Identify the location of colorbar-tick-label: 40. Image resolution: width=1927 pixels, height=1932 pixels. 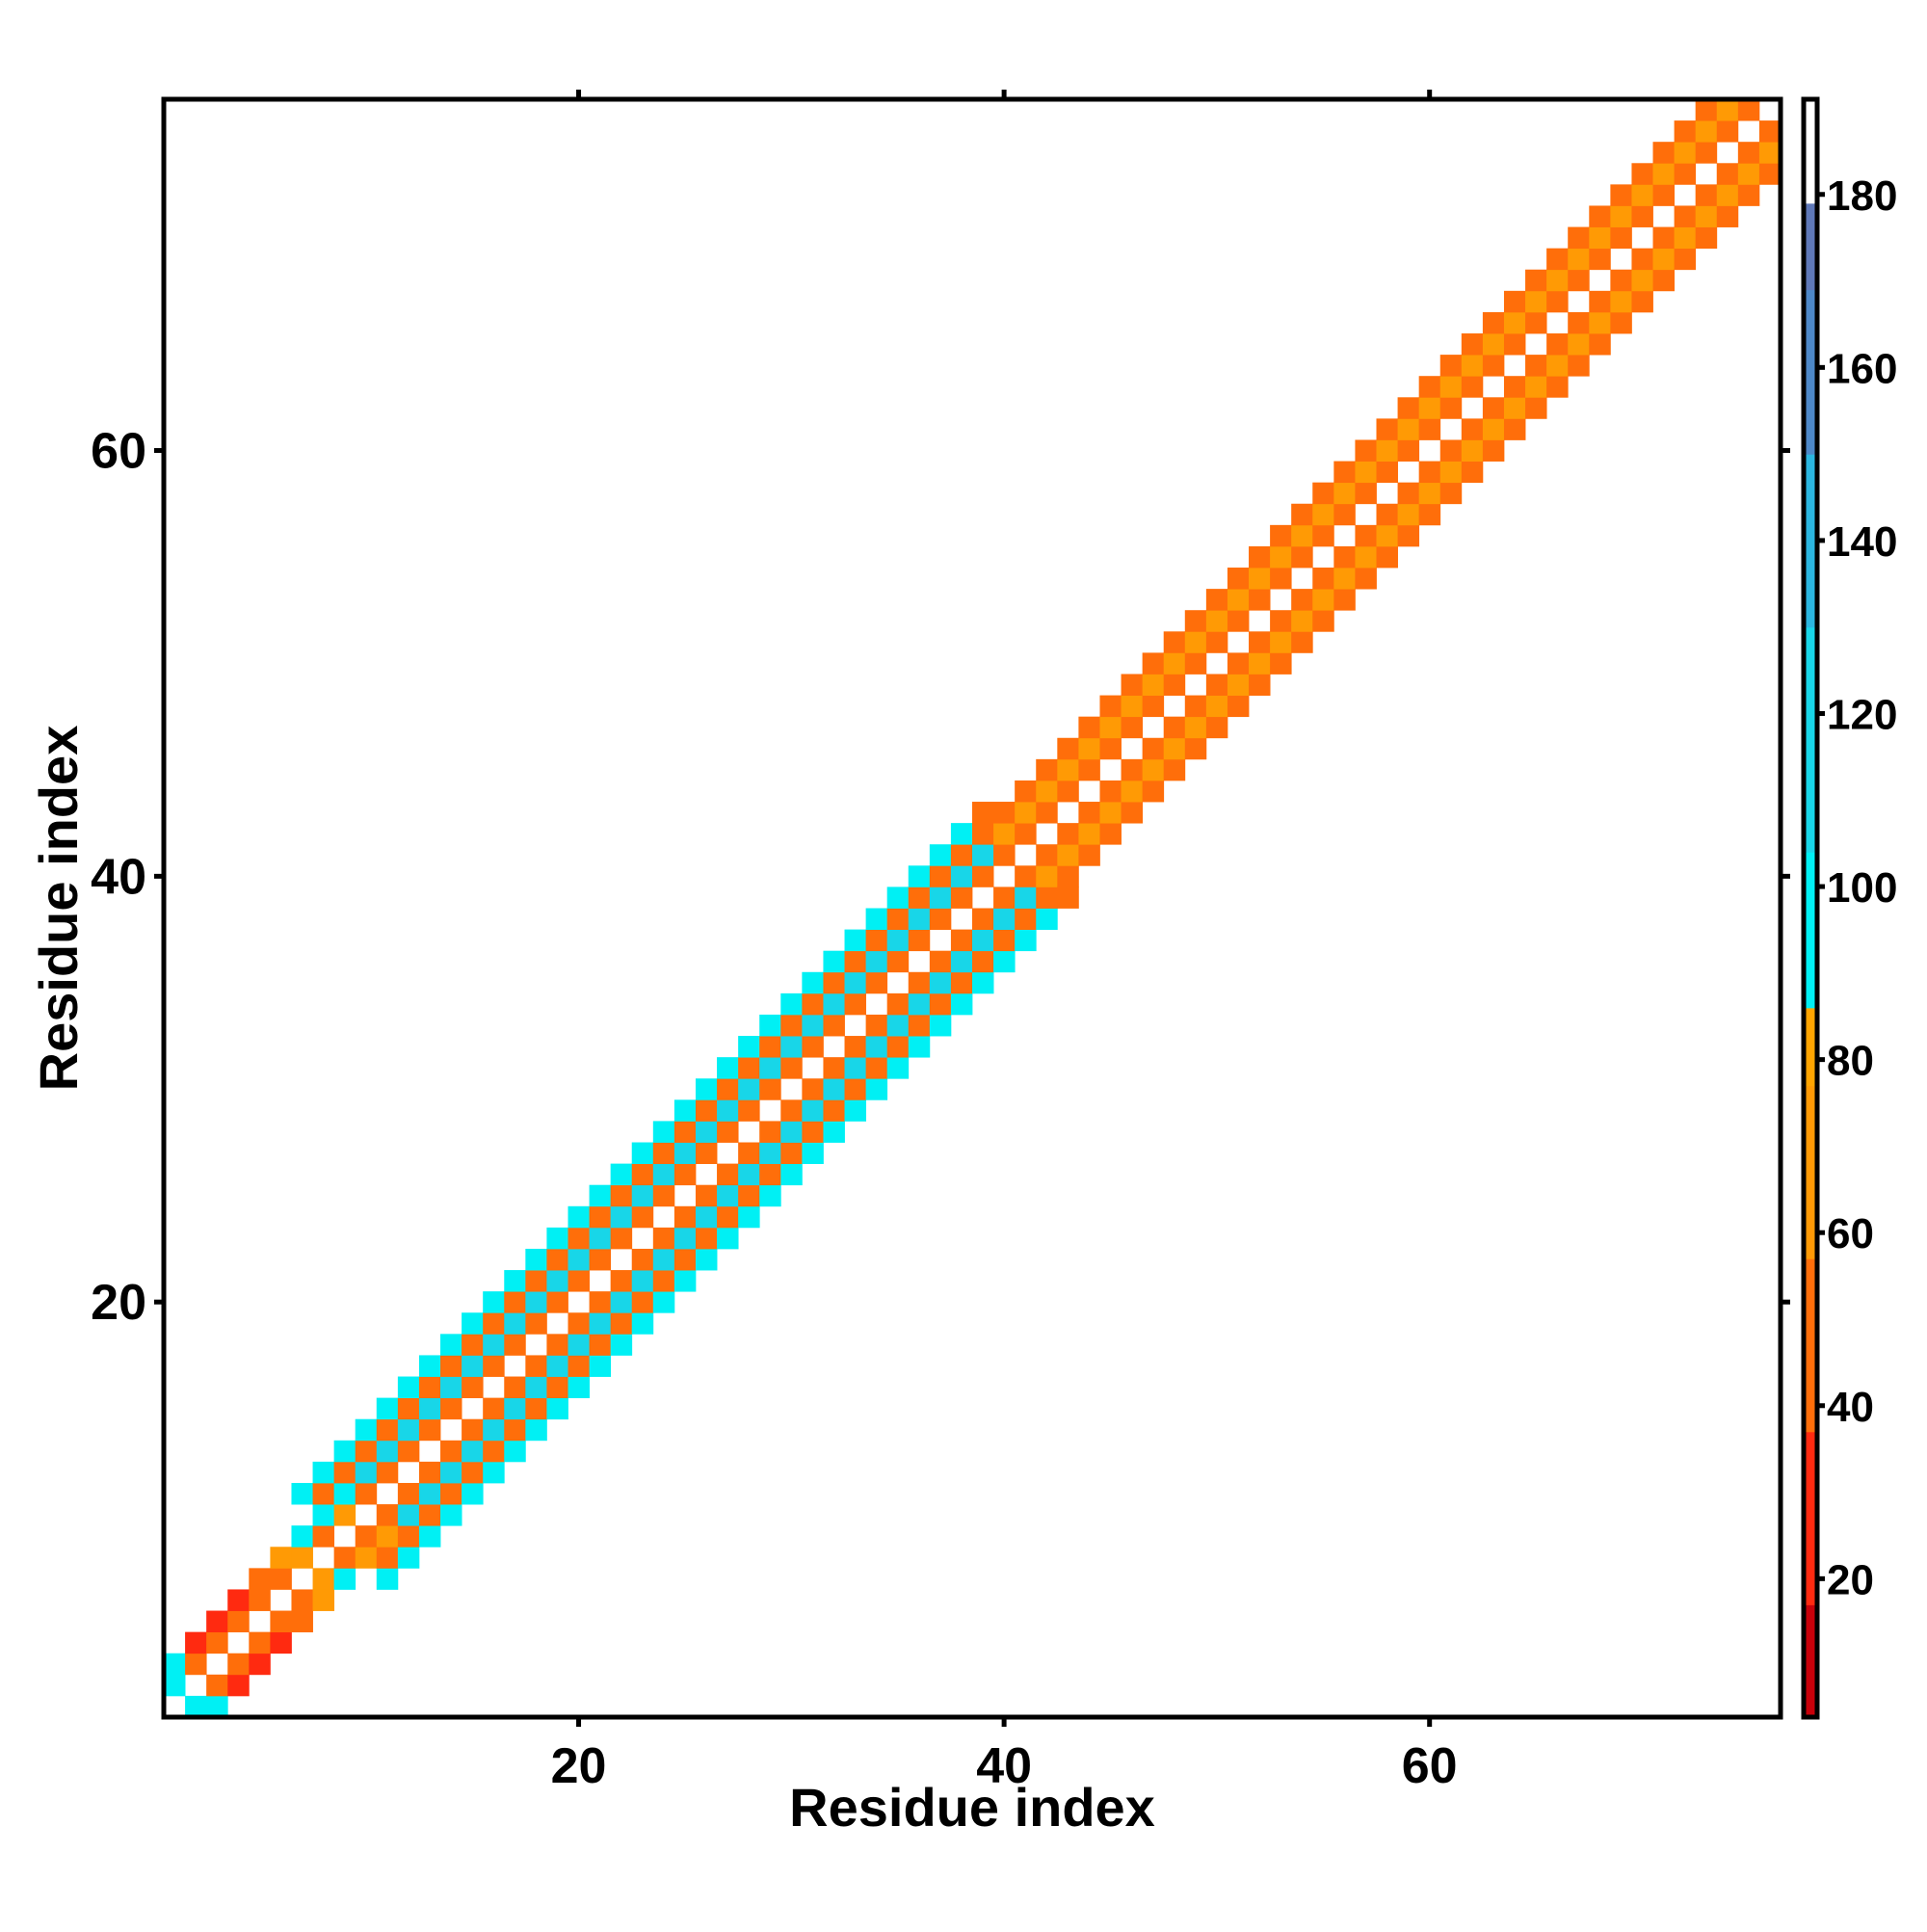
(1850, 1407).